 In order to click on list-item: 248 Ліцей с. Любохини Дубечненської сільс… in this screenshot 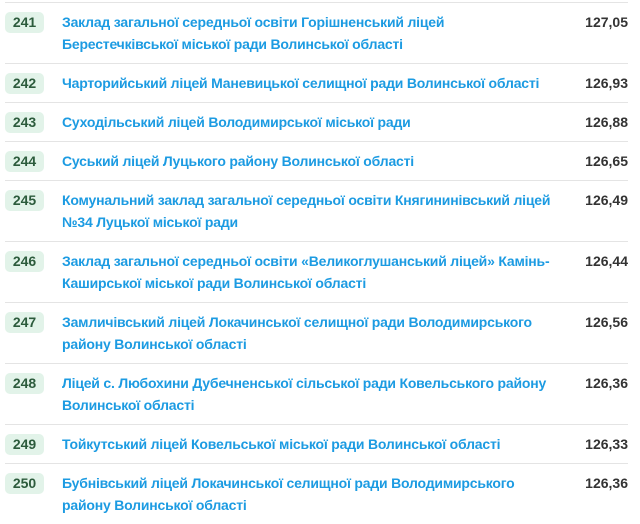, I will do `click(316, 394)`.